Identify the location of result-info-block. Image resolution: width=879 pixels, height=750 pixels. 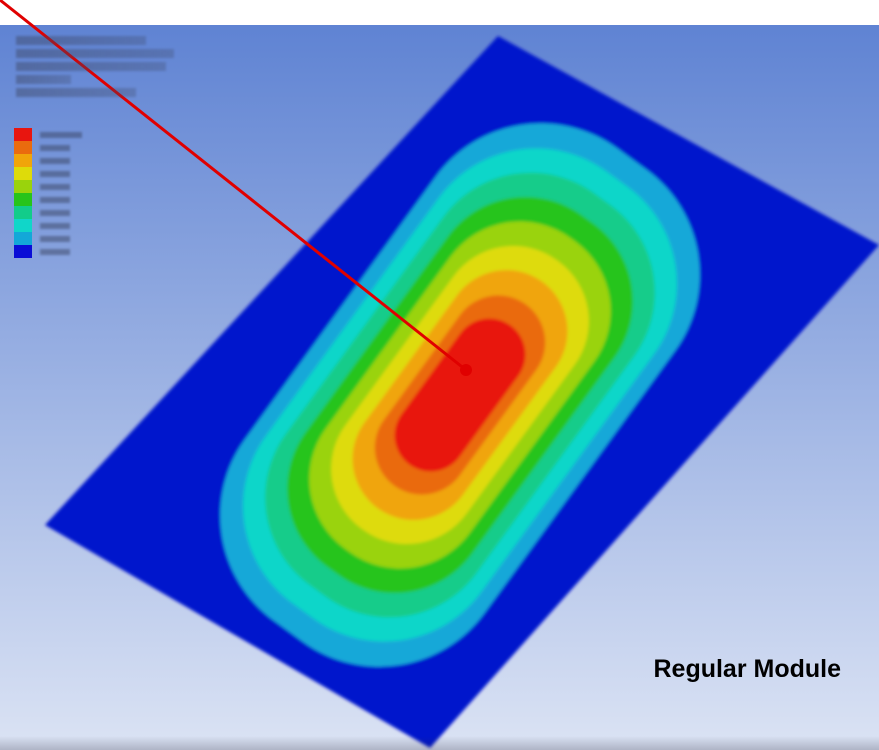
(103, 68).